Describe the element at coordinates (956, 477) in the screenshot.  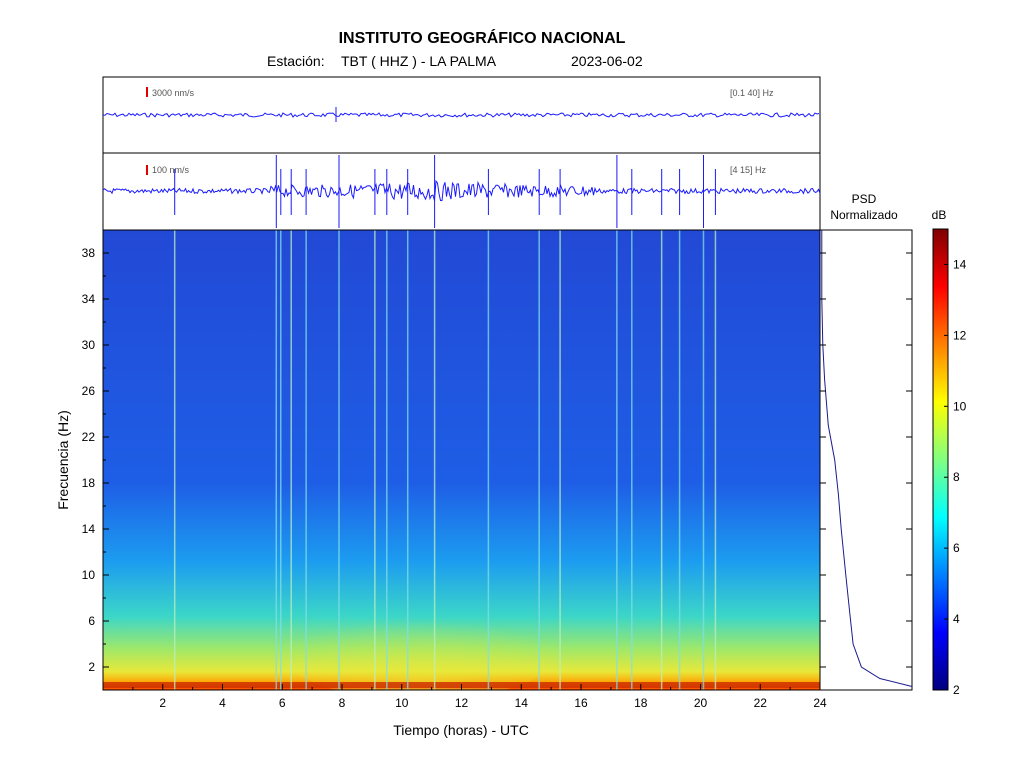
I see `colorbar-tick-label: 8` at that location.